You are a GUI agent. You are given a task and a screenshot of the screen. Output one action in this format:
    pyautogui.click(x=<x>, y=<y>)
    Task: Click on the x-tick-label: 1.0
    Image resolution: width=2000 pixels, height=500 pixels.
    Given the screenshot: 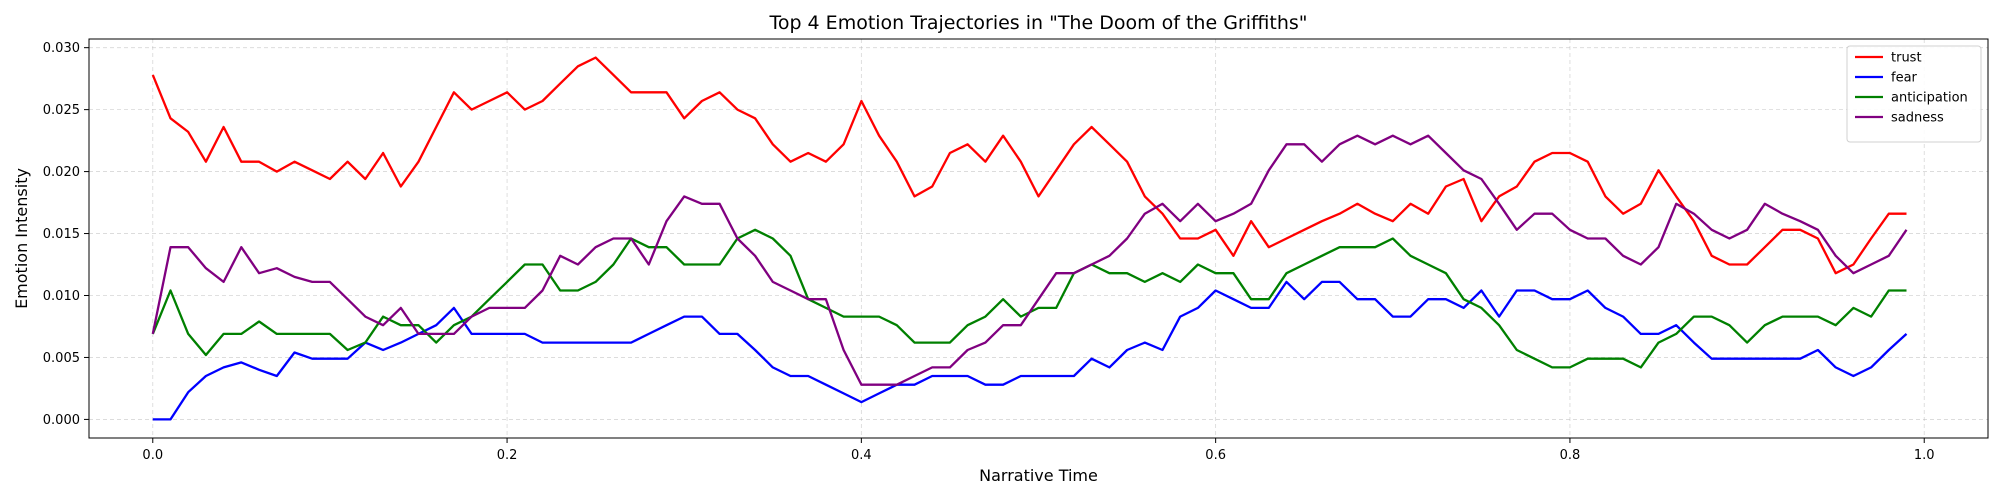 What is the action you would take?
    pyautogui.click(x=1924, y=455)
    